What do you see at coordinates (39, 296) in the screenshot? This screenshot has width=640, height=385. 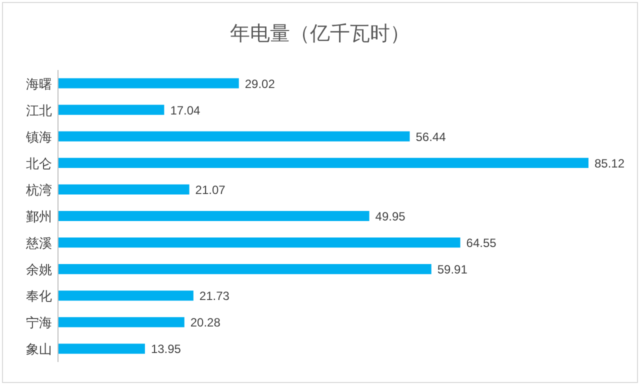 I see `y-tick-label: 奉化` at bounding box center [39, 296].